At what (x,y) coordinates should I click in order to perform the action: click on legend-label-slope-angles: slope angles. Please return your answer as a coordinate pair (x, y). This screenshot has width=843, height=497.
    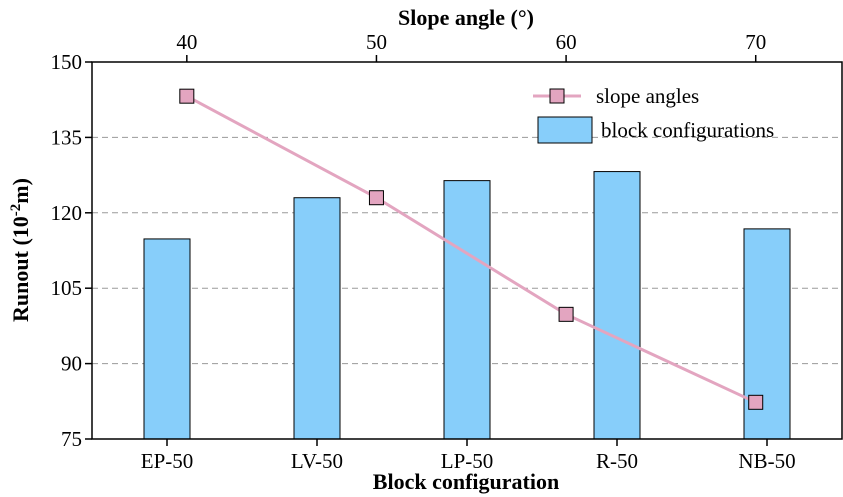
    Looking at the image, I should click on (647, 96).